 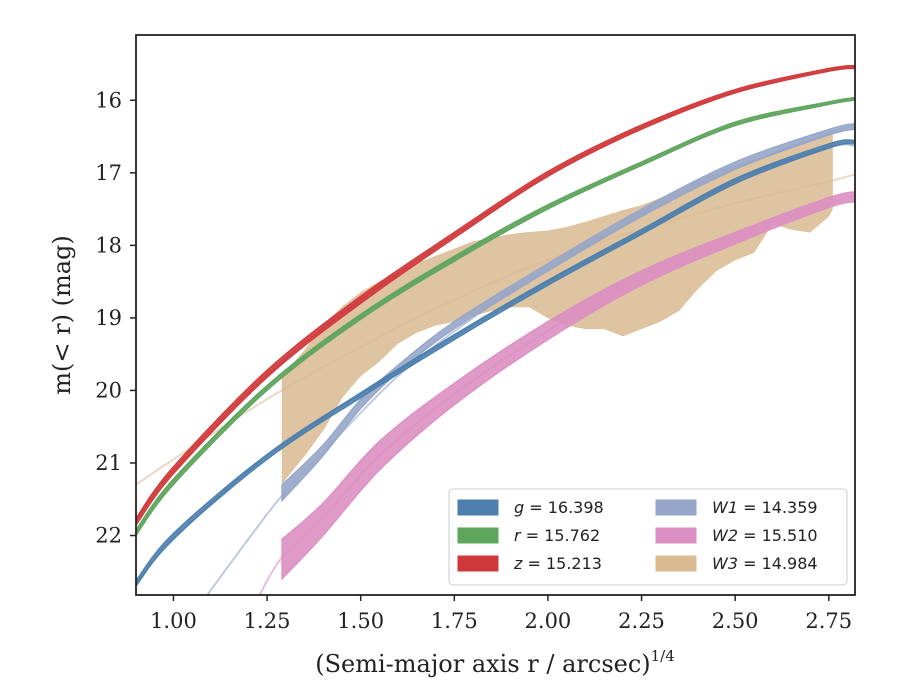 I want to click on legend-box, so click(x=648, y=537).